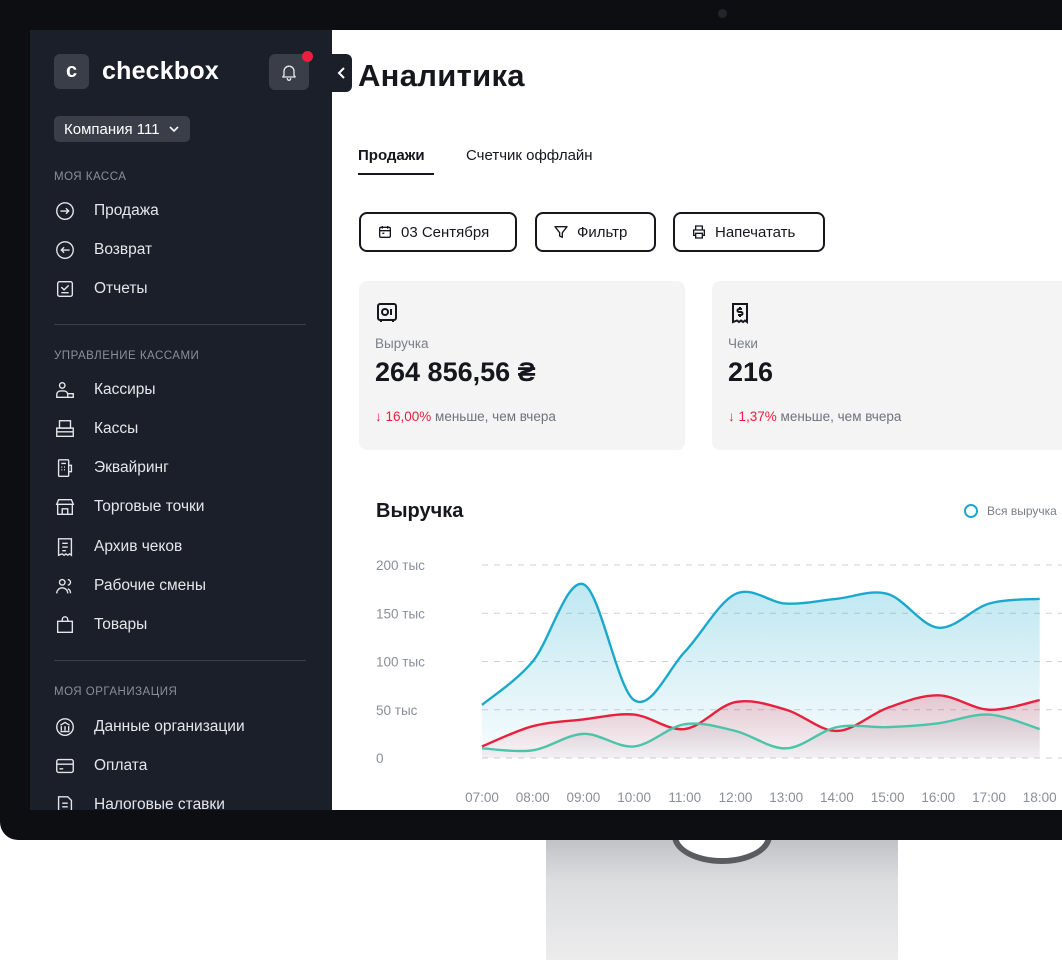 The width and height of the screenshot is (1062, 960). Describe the element at coordinates (159, 803) in the screenshot. I see `sidebar-item-label: Налоговые ставки` at that location.